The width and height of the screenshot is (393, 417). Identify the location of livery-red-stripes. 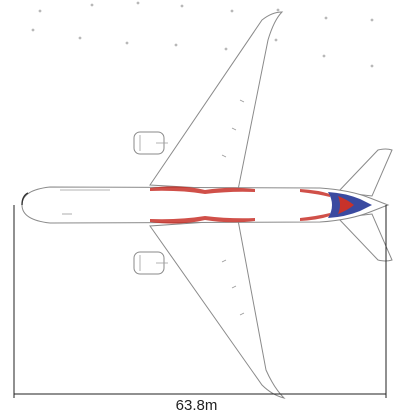
(240, 205).